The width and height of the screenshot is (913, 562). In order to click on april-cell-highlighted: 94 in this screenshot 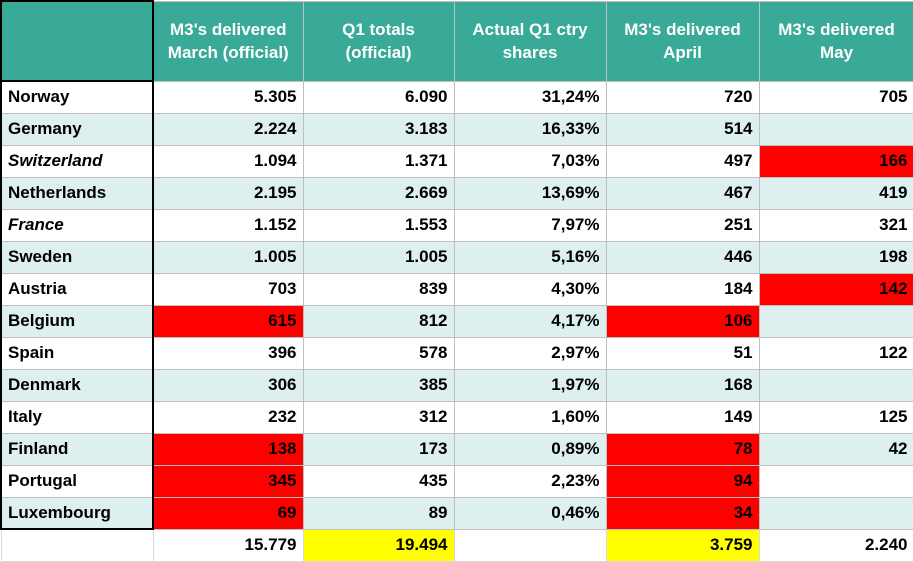, I will do `click(682, 481)`.